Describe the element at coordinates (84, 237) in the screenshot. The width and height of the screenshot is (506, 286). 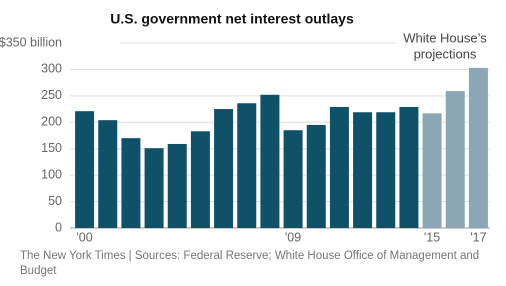
I see `x-tick-label: '00` at that location.